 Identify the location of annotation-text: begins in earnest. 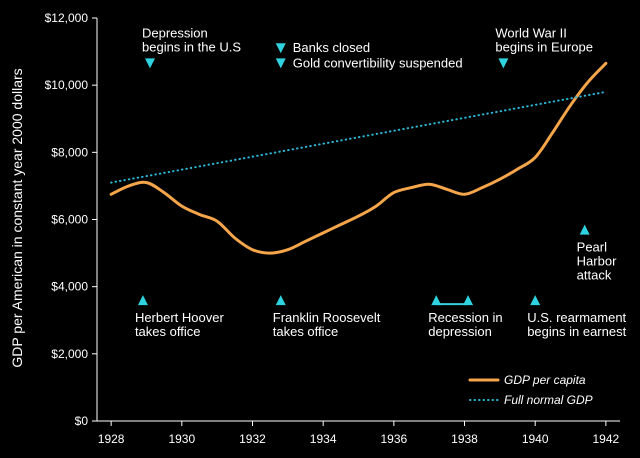
(576, 331).